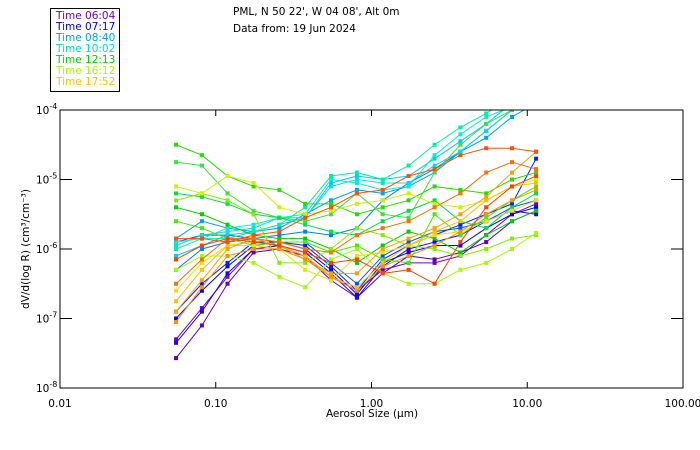 The height and width of the screenshot is (450, 700). Describe the element at coordinates (26, 249) in the screenshot. I see `y-axis-label: dV/d(log R) (cm³/cm⁻³)` at that location.